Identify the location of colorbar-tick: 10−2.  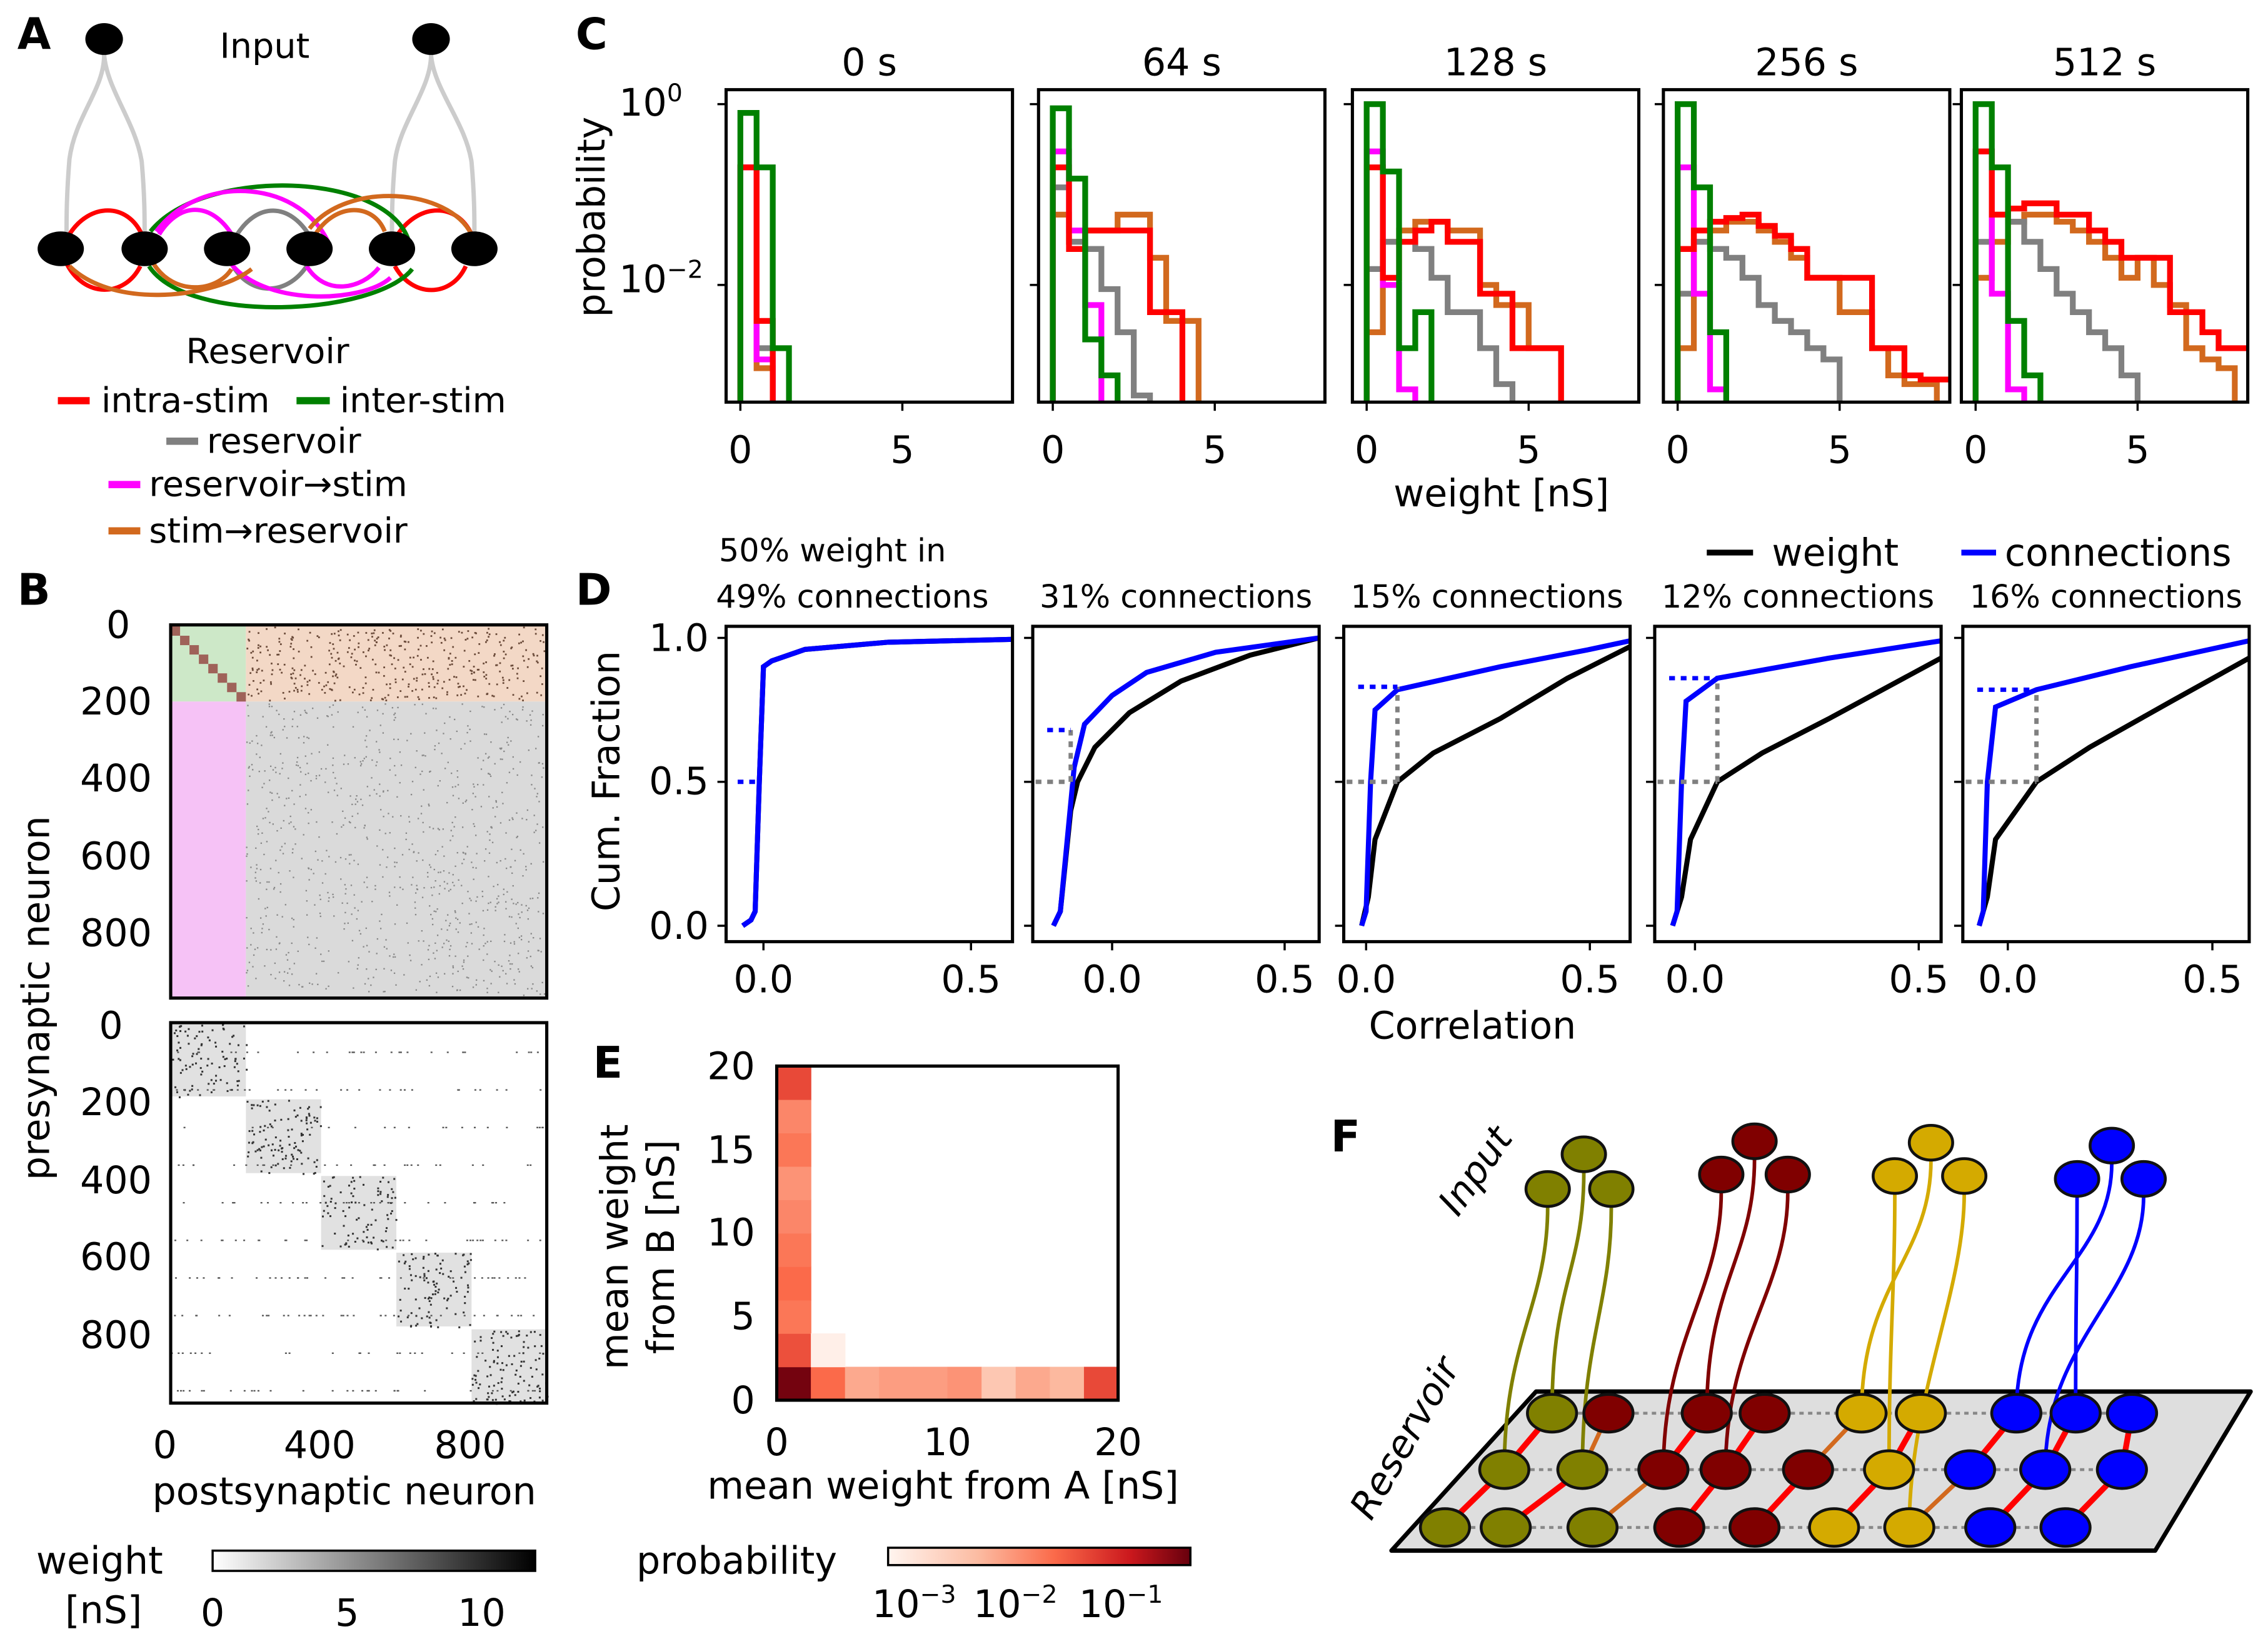
(1015, 1603).